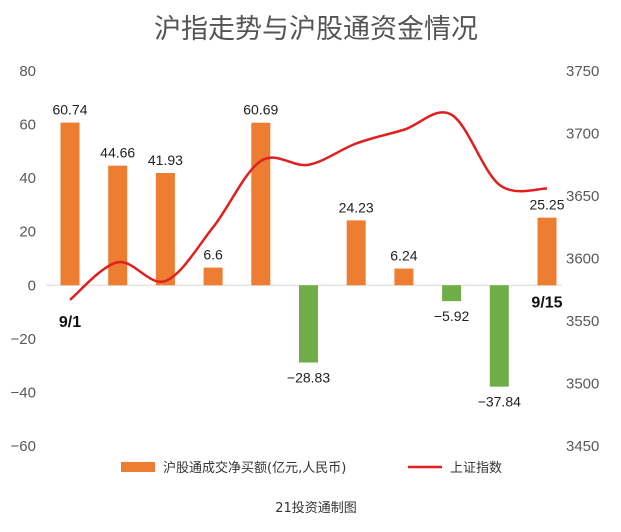  What do you see at coordinates (27, 232) in the screenshot?
I see `left-axis-tick: 20` at bounding box center [27, 232].